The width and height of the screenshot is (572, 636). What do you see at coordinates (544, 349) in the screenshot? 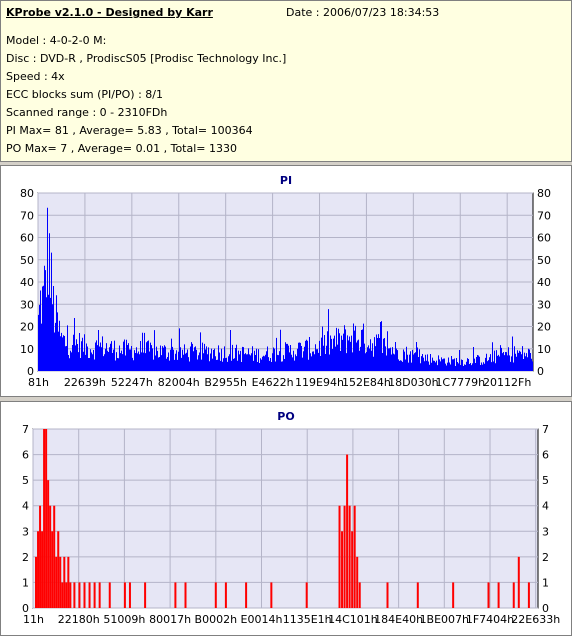
I see `y-tick-label-right: 10` at bounding box center [544, 349].